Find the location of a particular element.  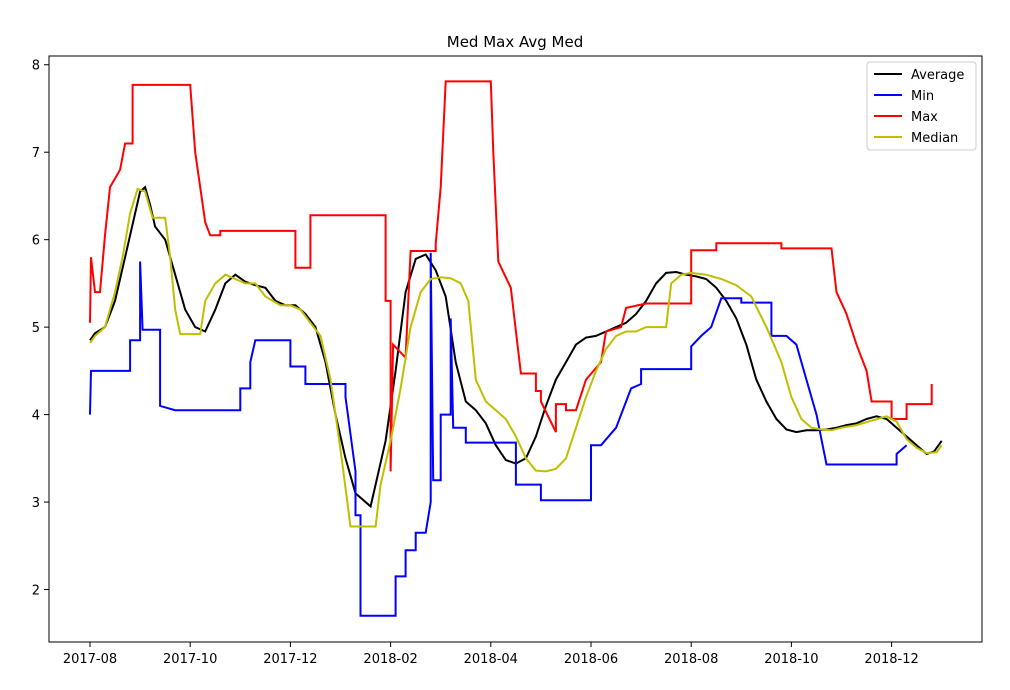

chart-title: Med Max Avg Med is located at coordinates (515, 42).